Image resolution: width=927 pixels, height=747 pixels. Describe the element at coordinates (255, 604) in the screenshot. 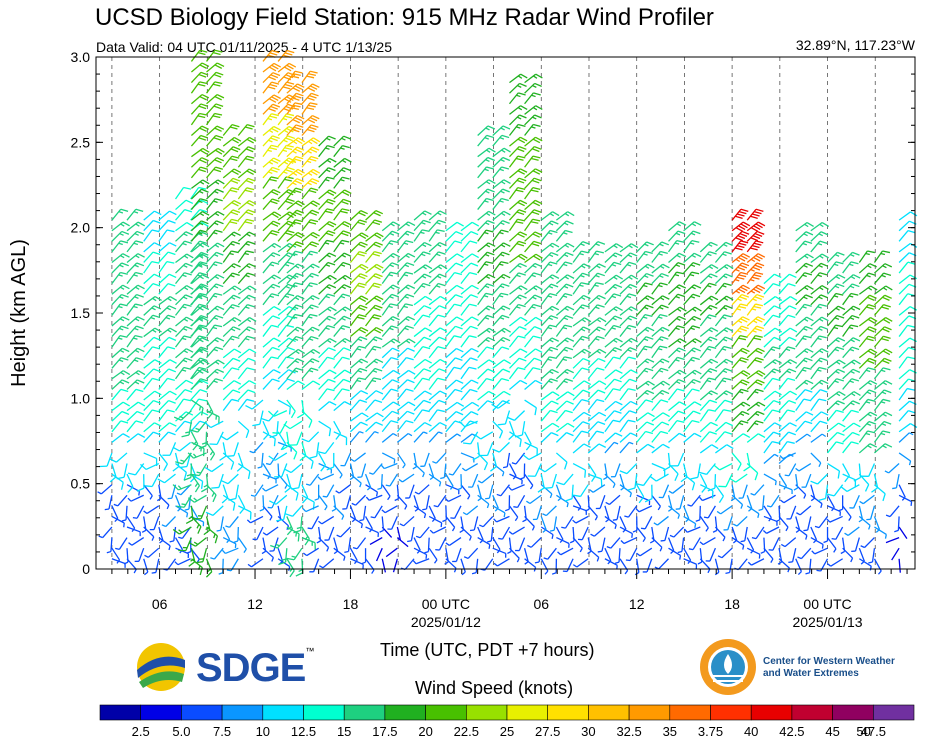

I see `x-tick-label: 12` at that location.